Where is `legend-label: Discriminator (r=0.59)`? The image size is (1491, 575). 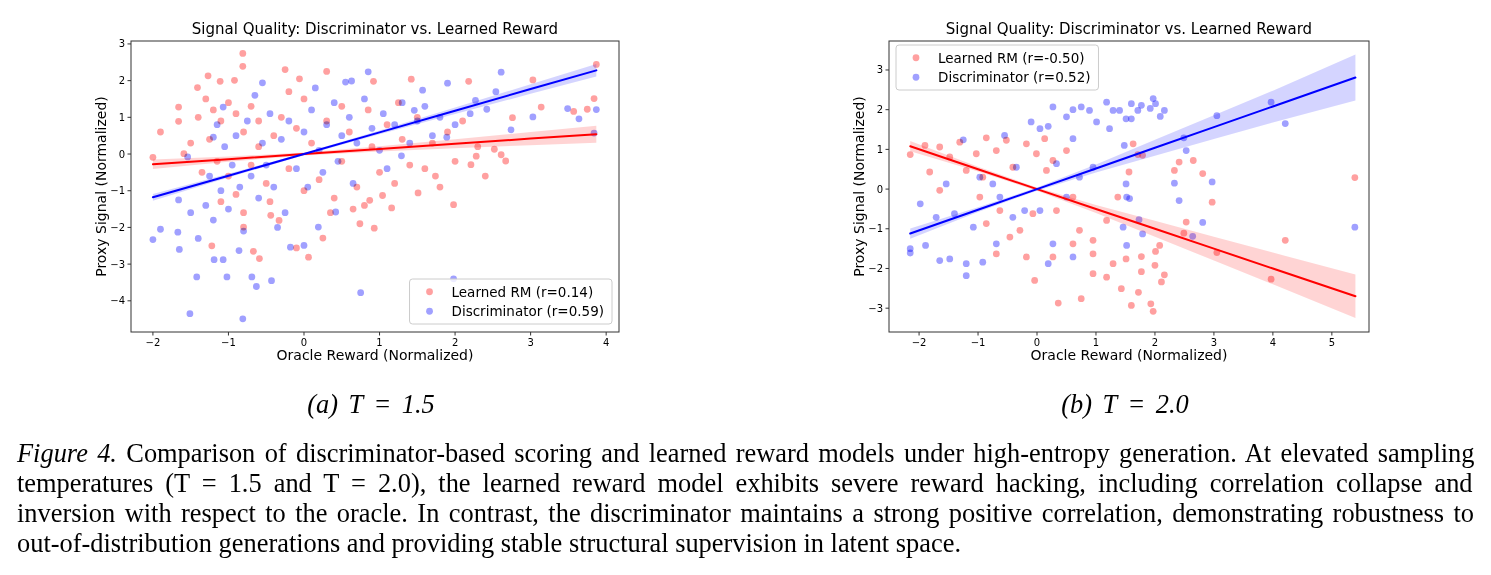
legend-label: Discriminator (r=0.59) is located at coordinates (527, 311).